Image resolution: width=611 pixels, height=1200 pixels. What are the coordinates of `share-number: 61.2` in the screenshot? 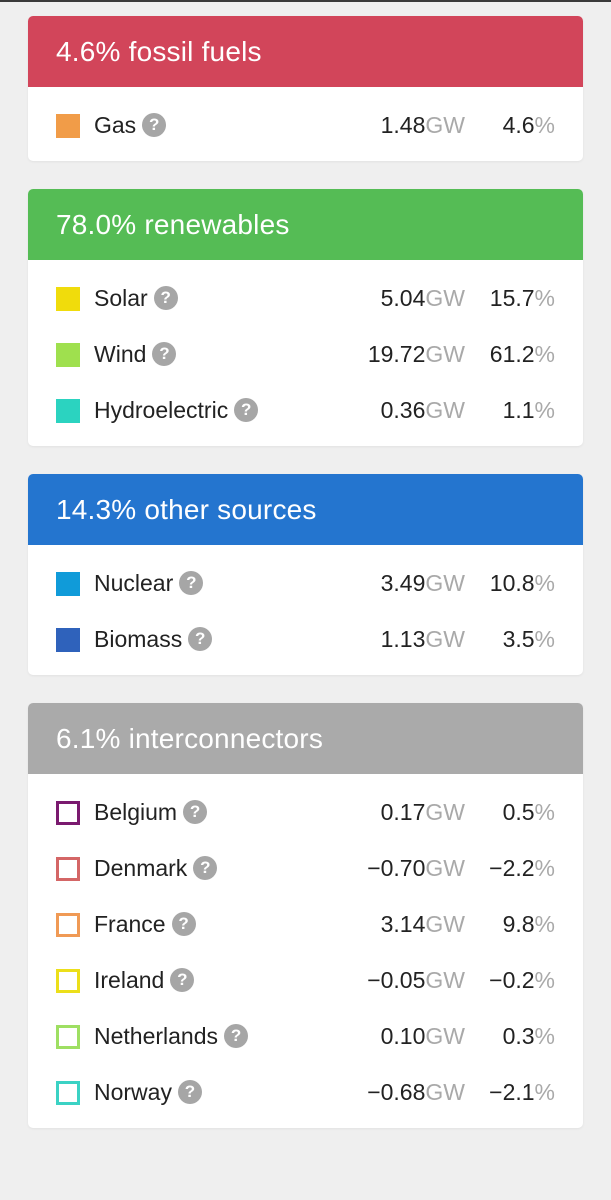 It's located at (512, 354).